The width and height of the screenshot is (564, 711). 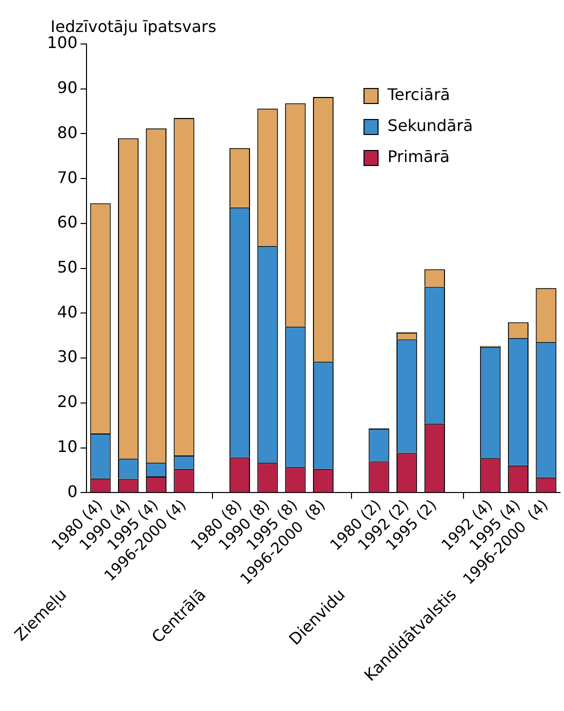 What do you see at coordinates (418, 94) in the screenshot?
I see `legend-label: Terciārā` at bounding box center [418, 94].